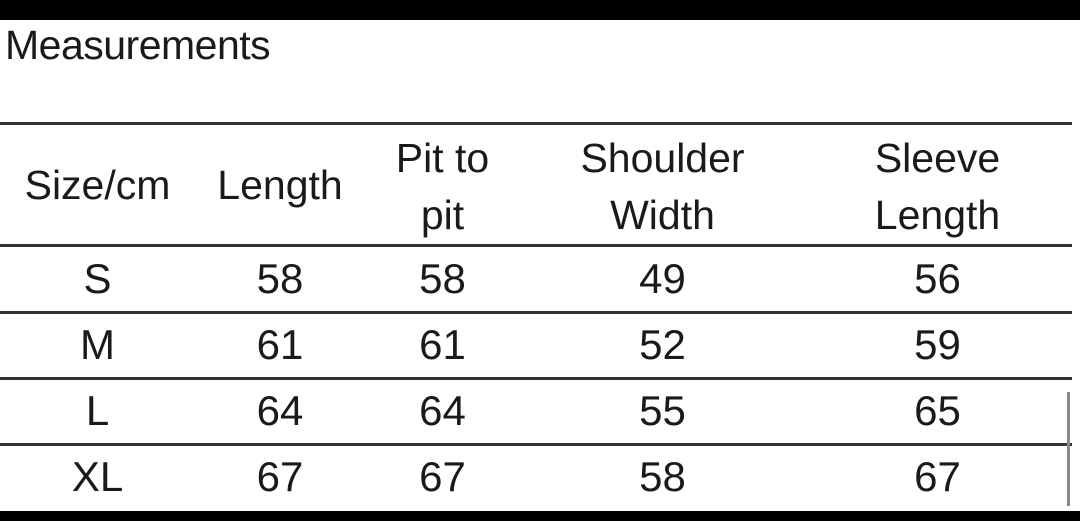 The image size is (1080, 521). I want to click on header-shoulder-width-line2: Width, so click(662, 215).